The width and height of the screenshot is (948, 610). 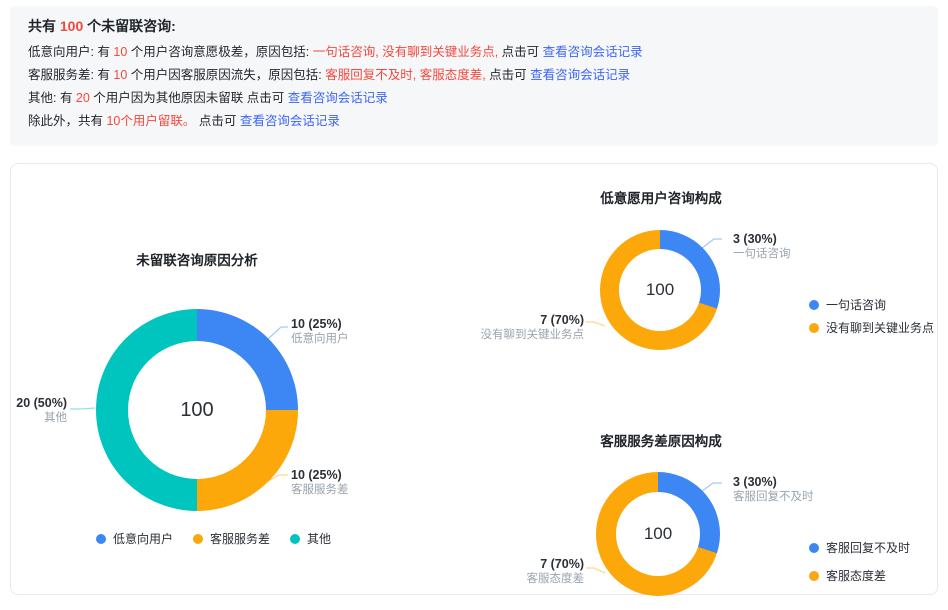 What do you see at coordinates (773, 489) in the screenshot?
I see `slice-label-slow-reply: 3 (30%) 客服回复不及时` at bounding box center [773, 489].